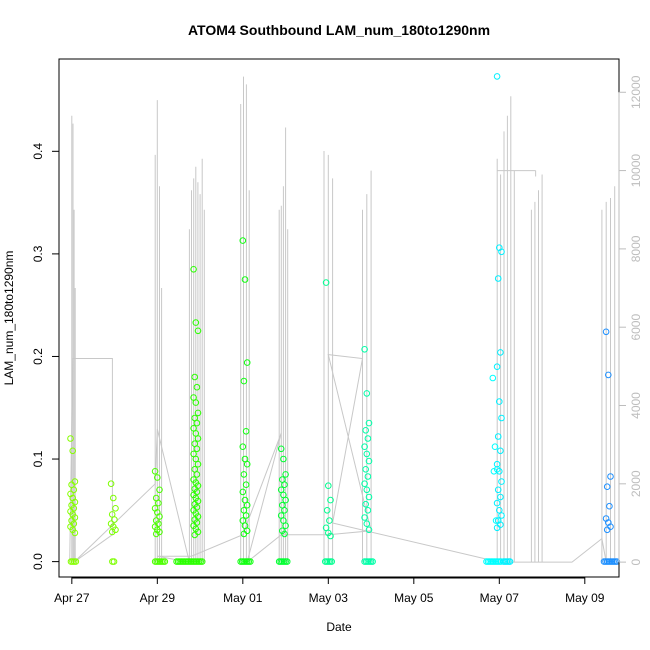  I want to click on chart-title: ATOM4 Southbound LAM_num_180to1290nm, so click(339, 30).